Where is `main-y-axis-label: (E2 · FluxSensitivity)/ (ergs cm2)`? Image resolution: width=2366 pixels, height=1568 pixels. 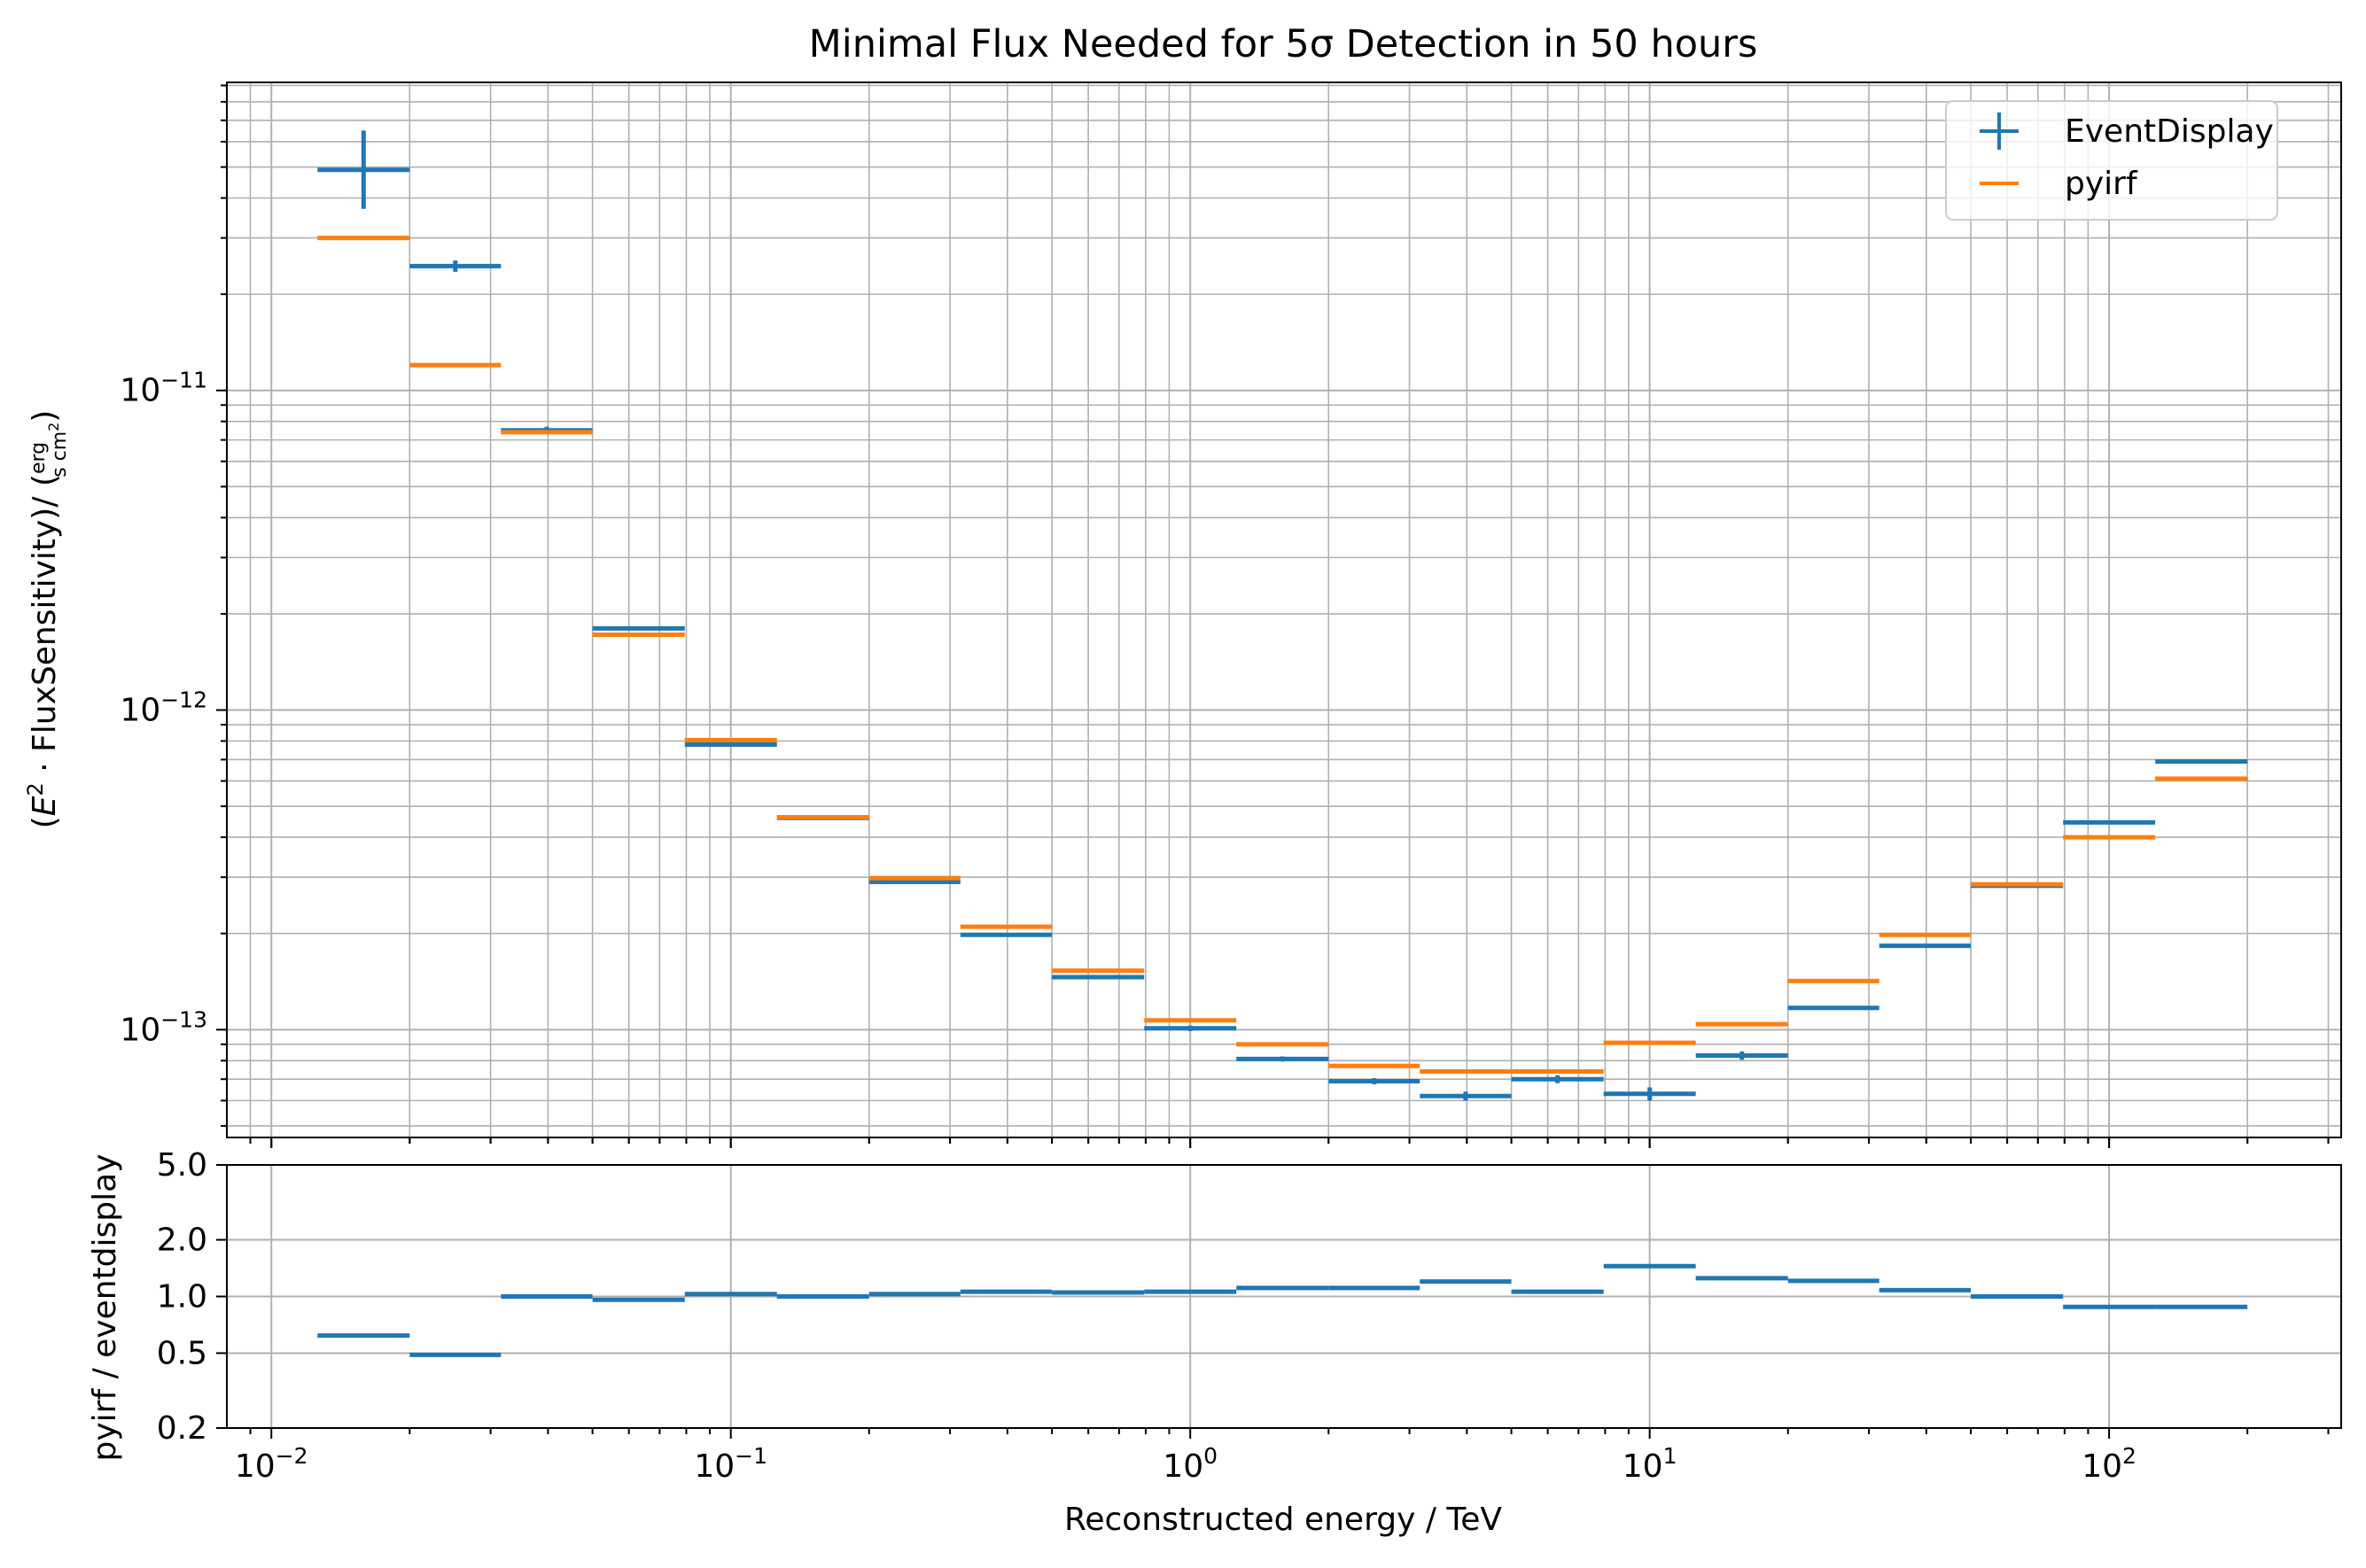
main-y-axis-label: (E2 · FluxSensitivity)/ (ergs cm2) is located at coordinates (47, 619).